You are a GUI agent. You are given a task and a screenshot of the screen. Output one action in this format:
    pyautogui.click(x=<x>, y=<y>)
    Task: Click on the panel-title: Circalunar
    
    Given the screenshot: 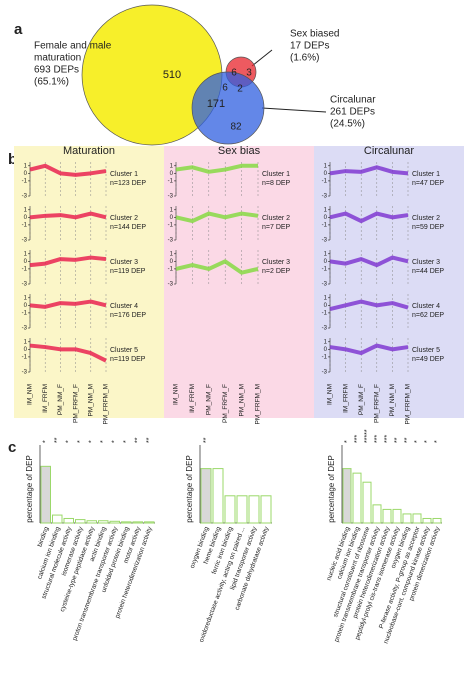 What is the action you would take?
    pyautogui.click(x=389, y=151)
    